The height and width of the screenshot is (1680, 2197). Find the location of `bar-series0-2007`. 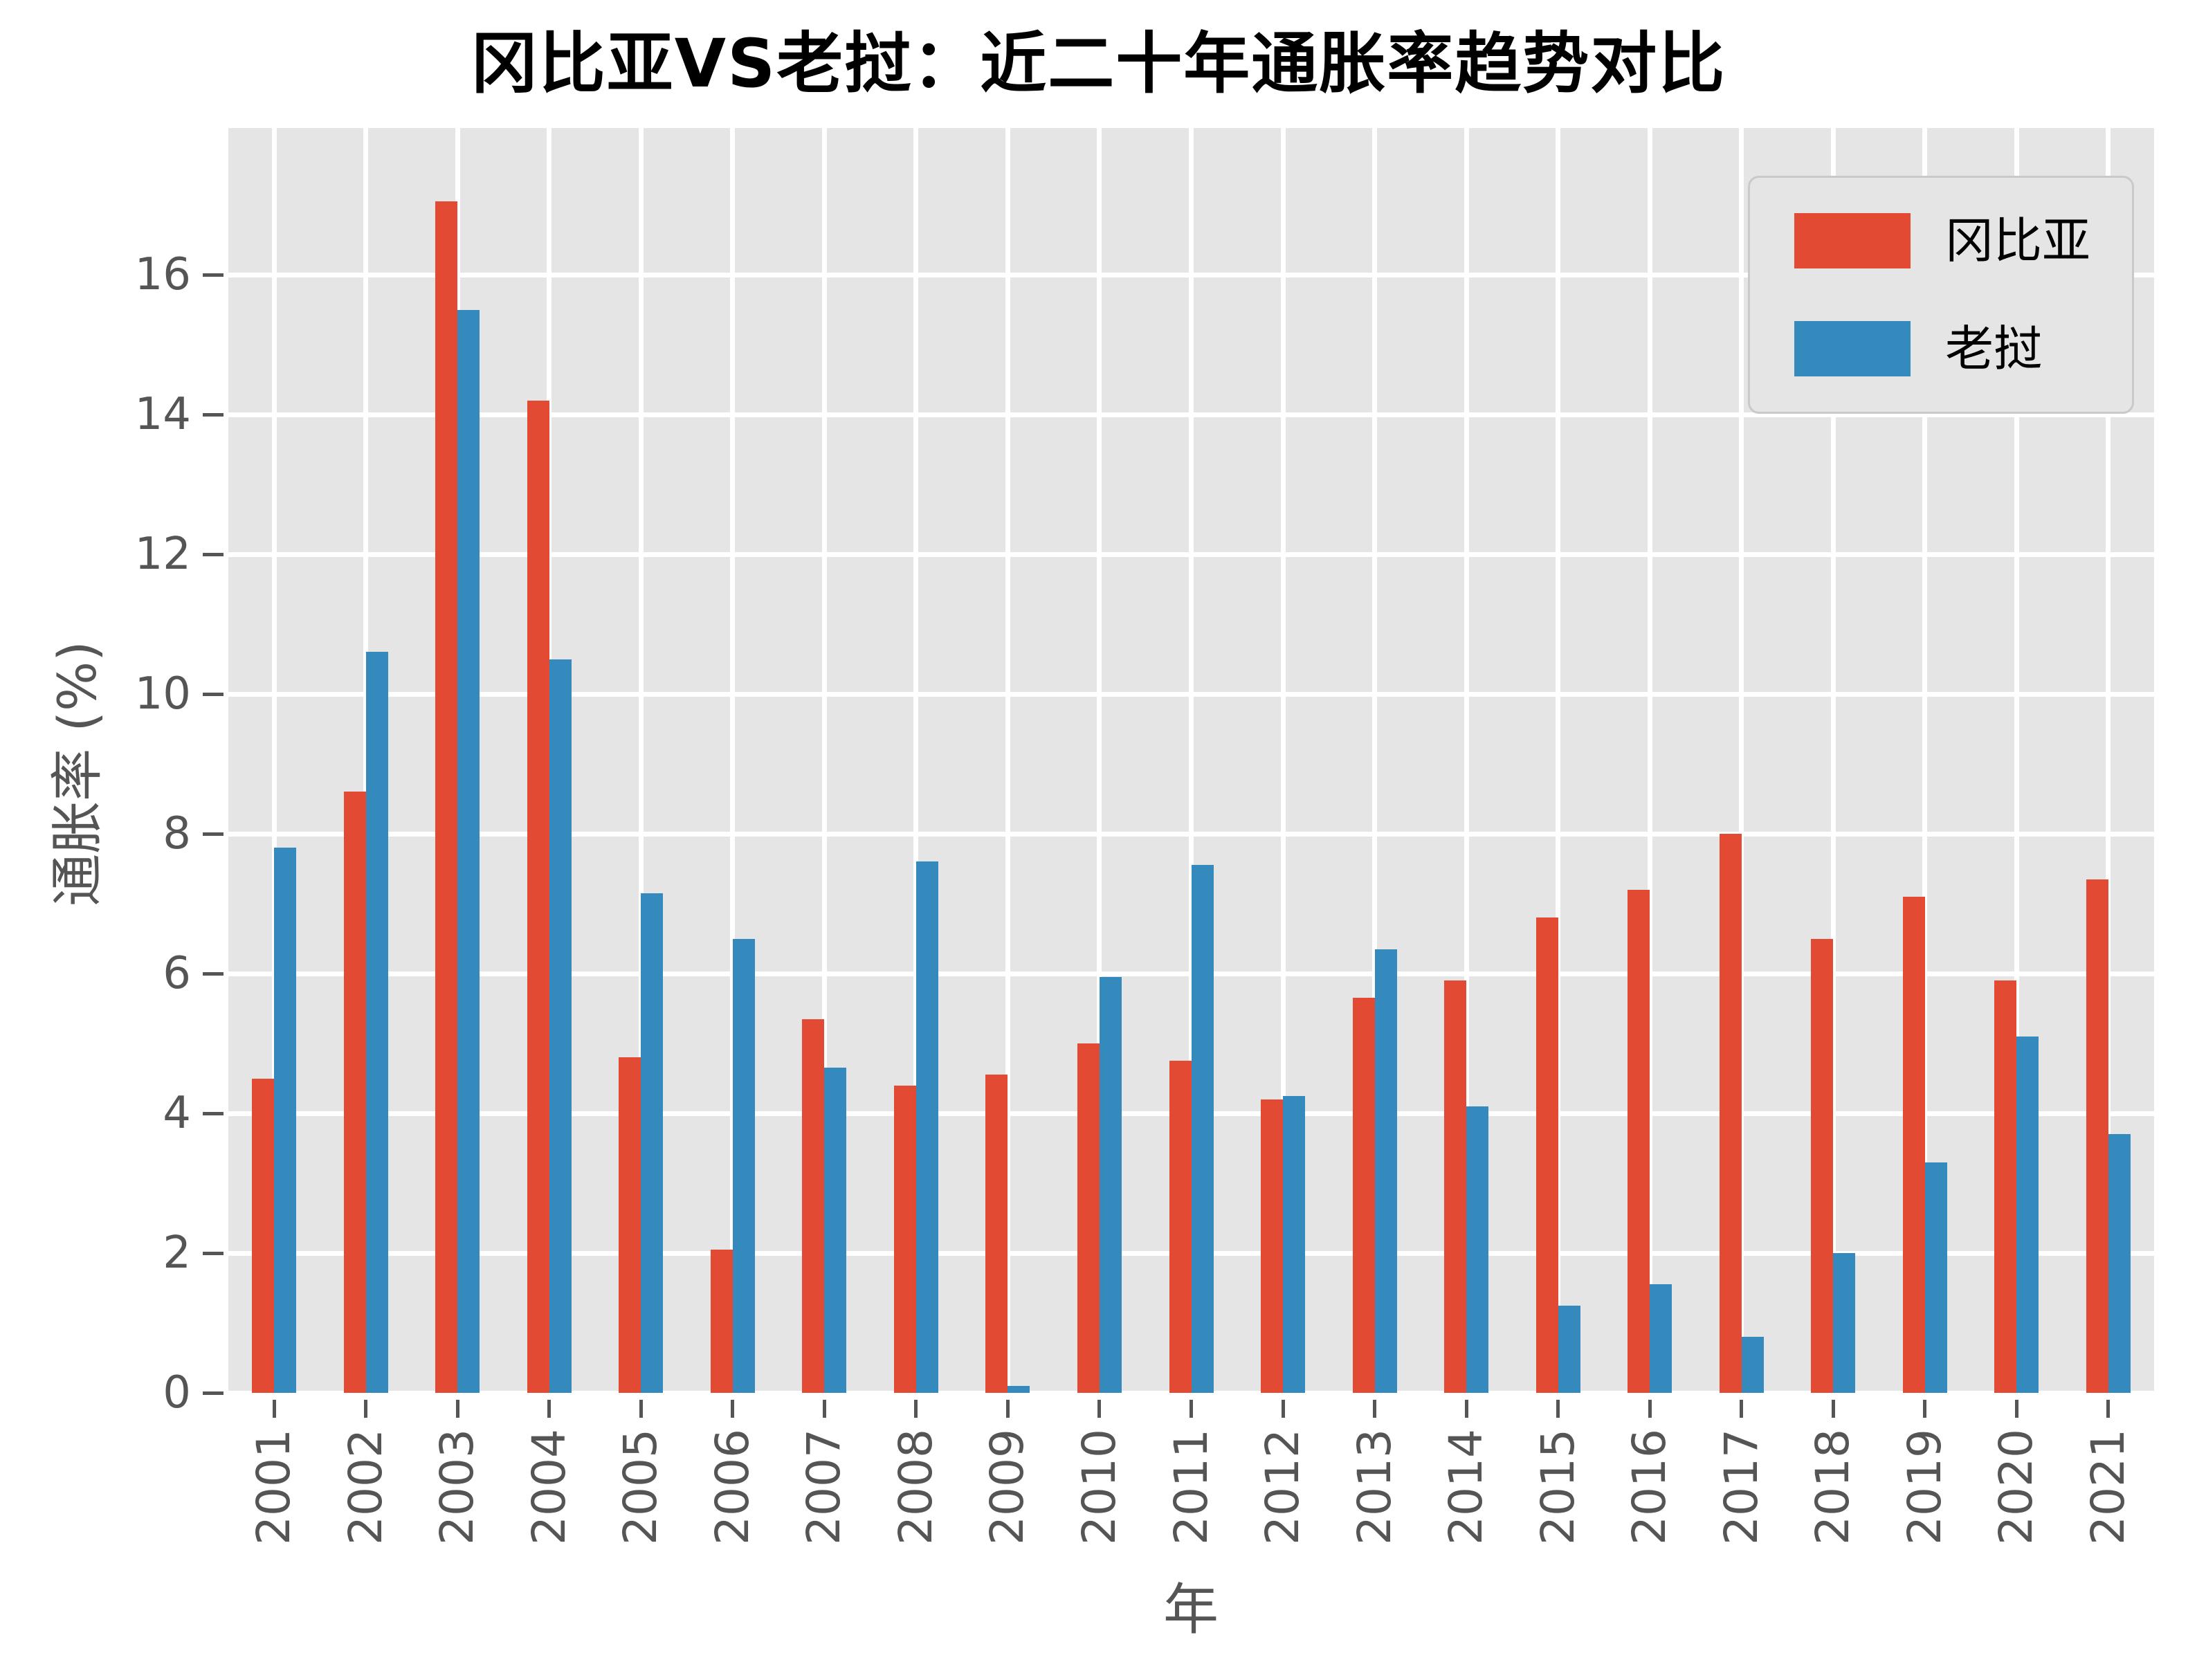

bar-series0-2007 is located at coordinates (814, 1206).